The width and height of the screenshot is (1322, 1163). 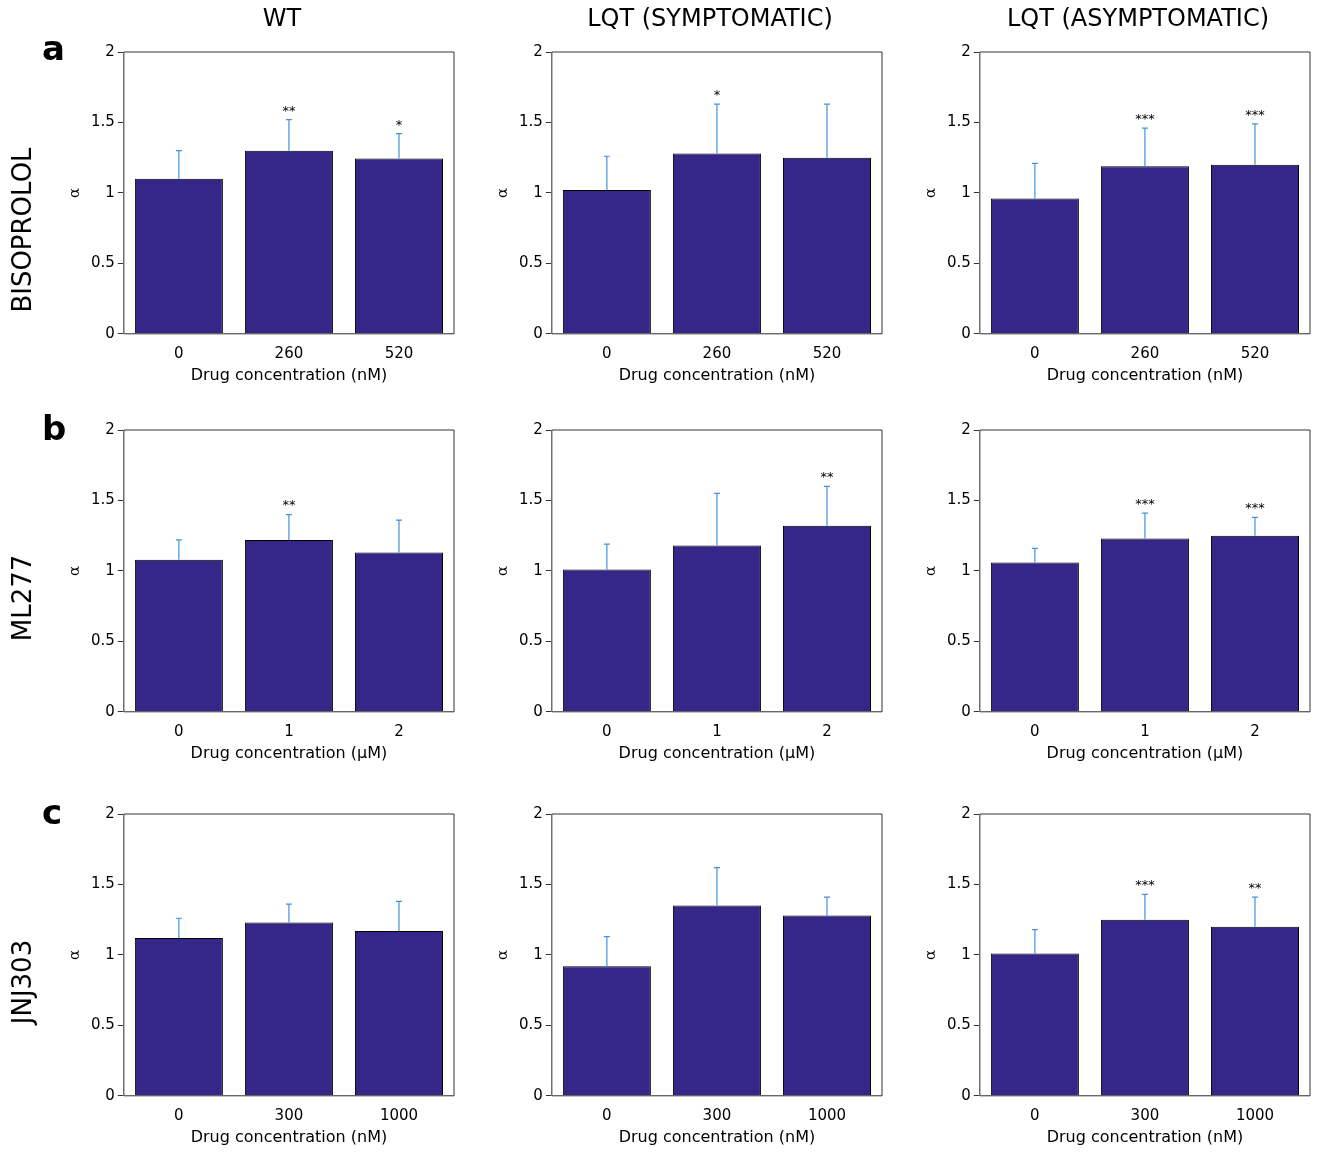 I want to click on chart-title: LQT (SYMPTOMATIC), so click(x=710, y=18).